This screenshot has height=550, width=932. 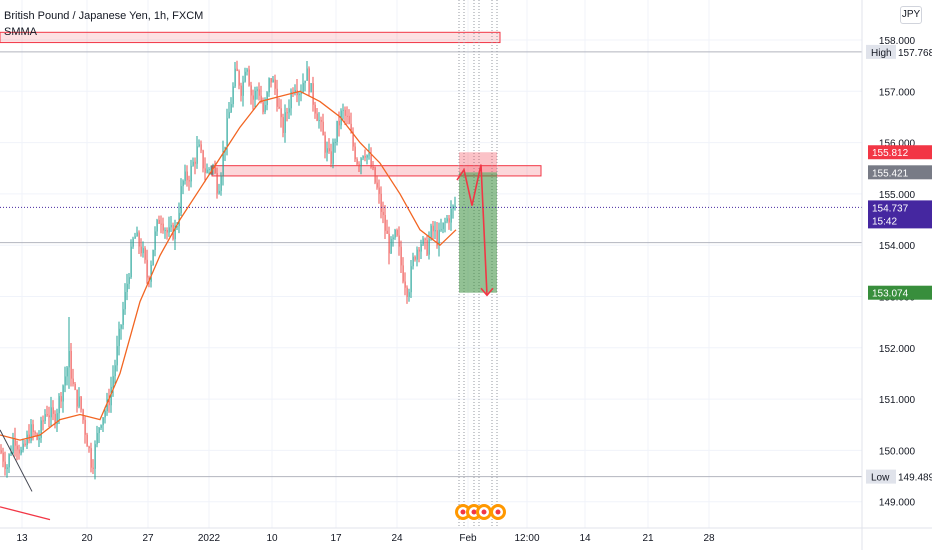 I want to click on high-label-tag-bg, so click(x=881, y=51).